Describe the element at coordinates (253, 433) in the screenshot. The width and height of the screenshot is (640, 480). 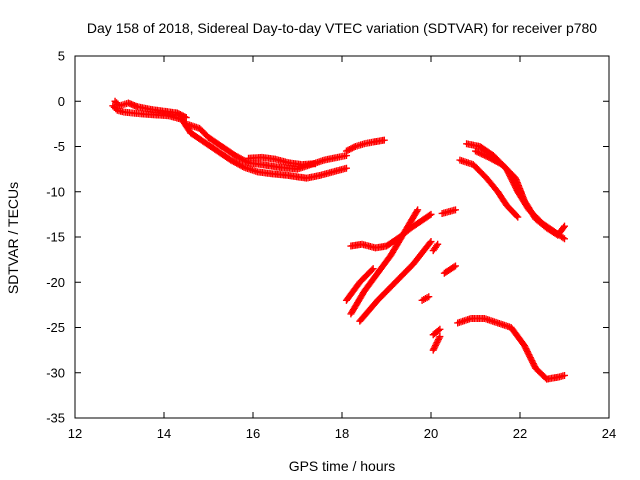
I see `x-tick-label: 16` at that location.